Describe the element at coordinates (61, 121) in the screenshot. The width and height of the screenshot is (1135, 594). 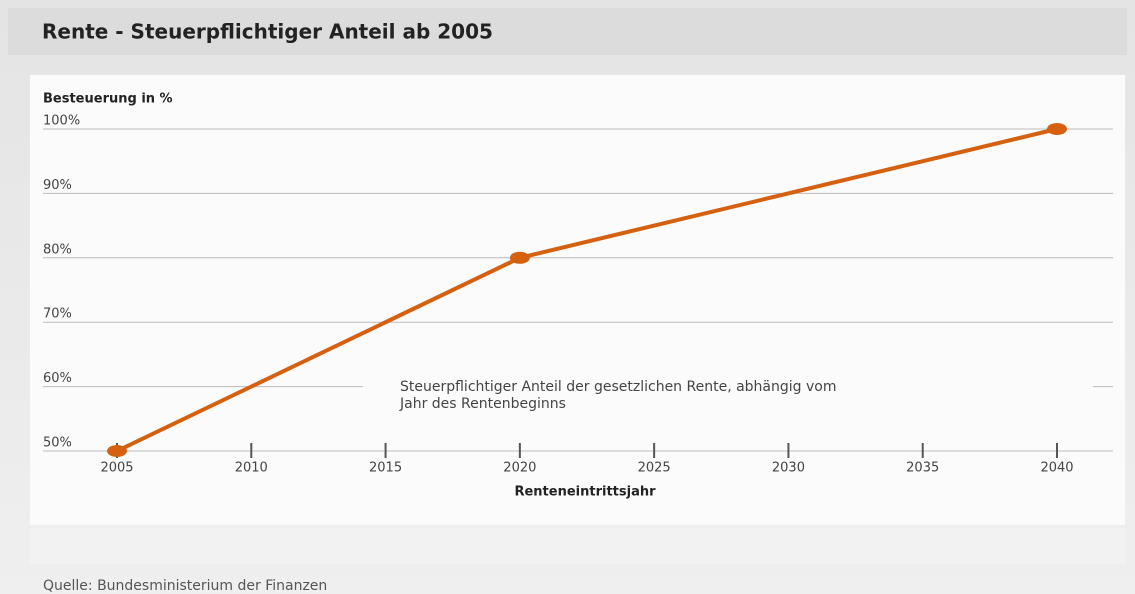
I see `y-tick-label: 100%` at that location.